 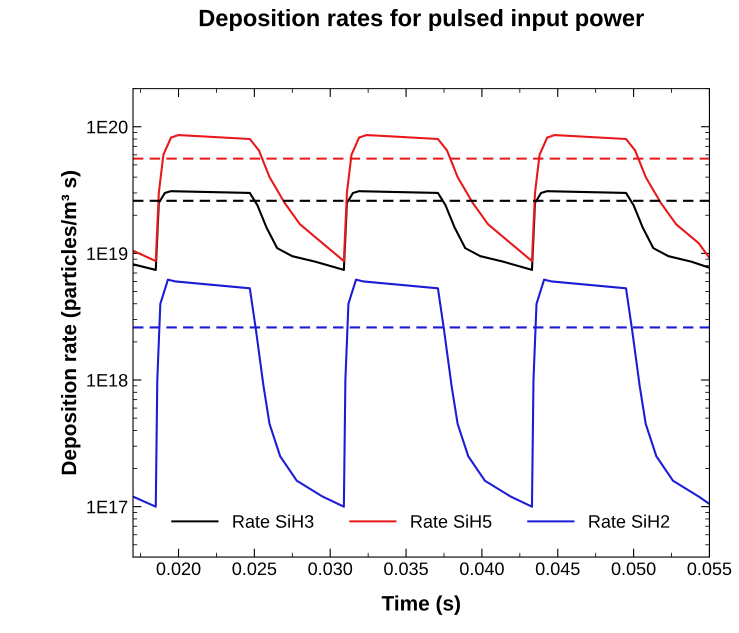 What do you see at coordinates (422, 20) in the screenshot?
I see `chart-title: Deposition rates for pulsed input power` at bounding box center [422, 20].